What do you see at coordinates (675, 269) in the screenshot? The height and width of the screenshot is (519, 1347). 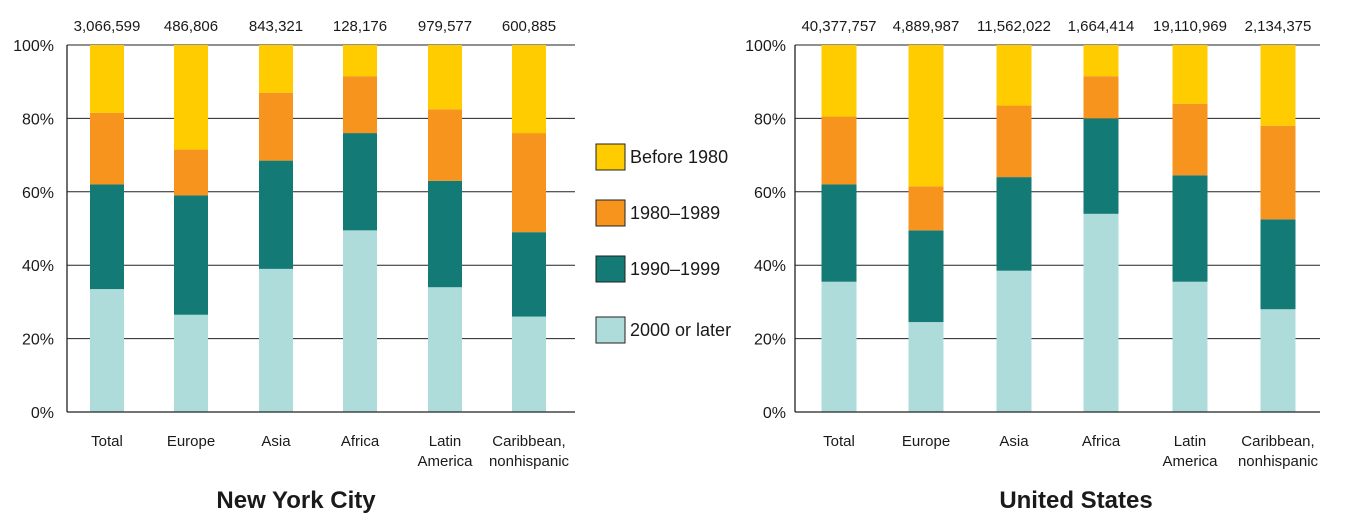 I see `legend-label-1990-1999: 1990–1999` at bounding box center [675, 269].